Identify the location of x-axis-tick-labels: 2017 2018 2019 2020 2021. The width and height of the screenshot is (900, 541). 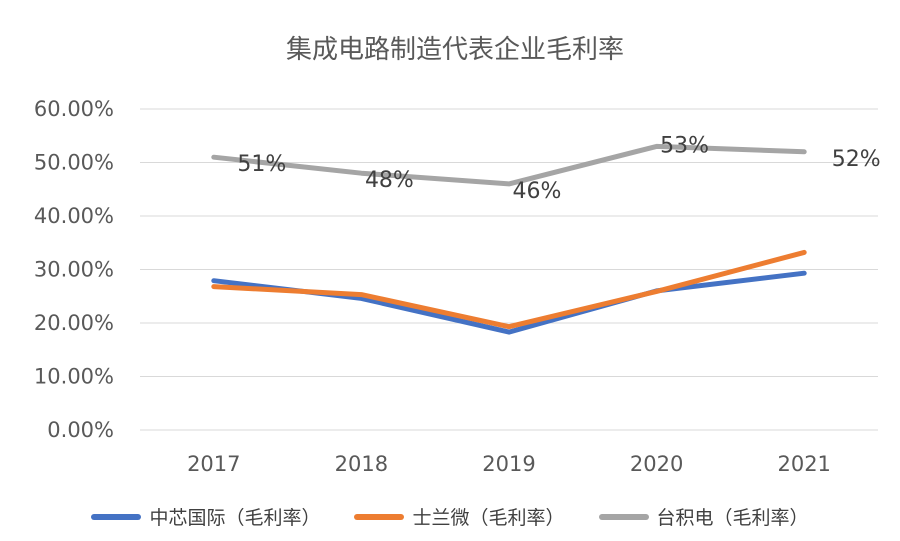
(509, 464).